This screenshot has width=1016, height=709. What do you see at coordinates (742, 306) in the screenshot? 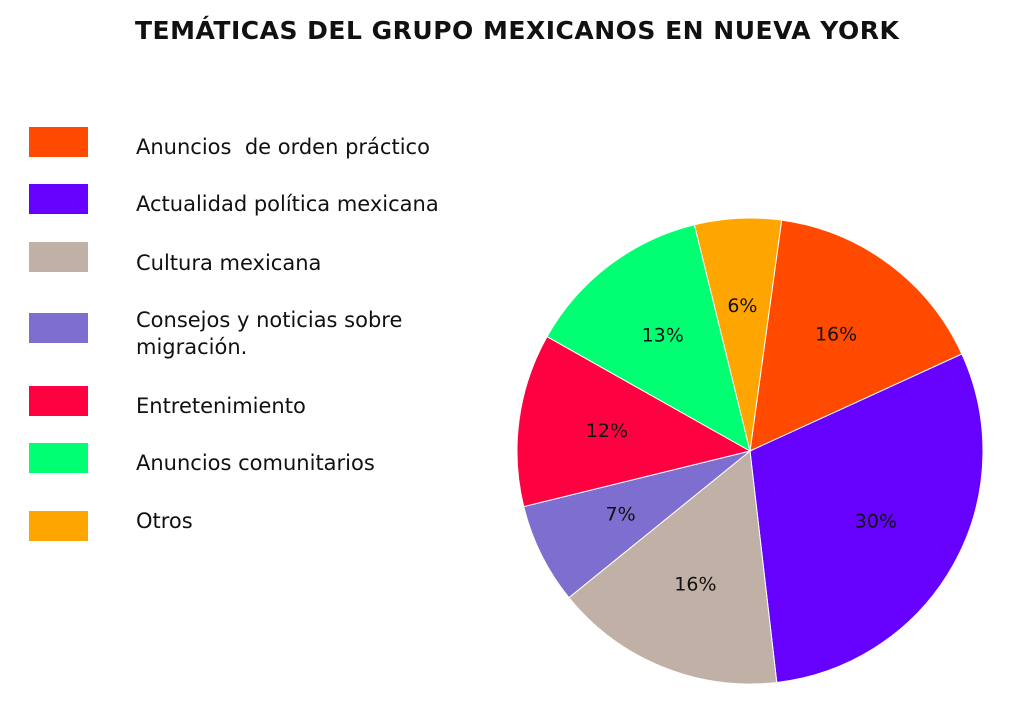
I see `slice-data-label: 6%` at bounding box center [742, 306].